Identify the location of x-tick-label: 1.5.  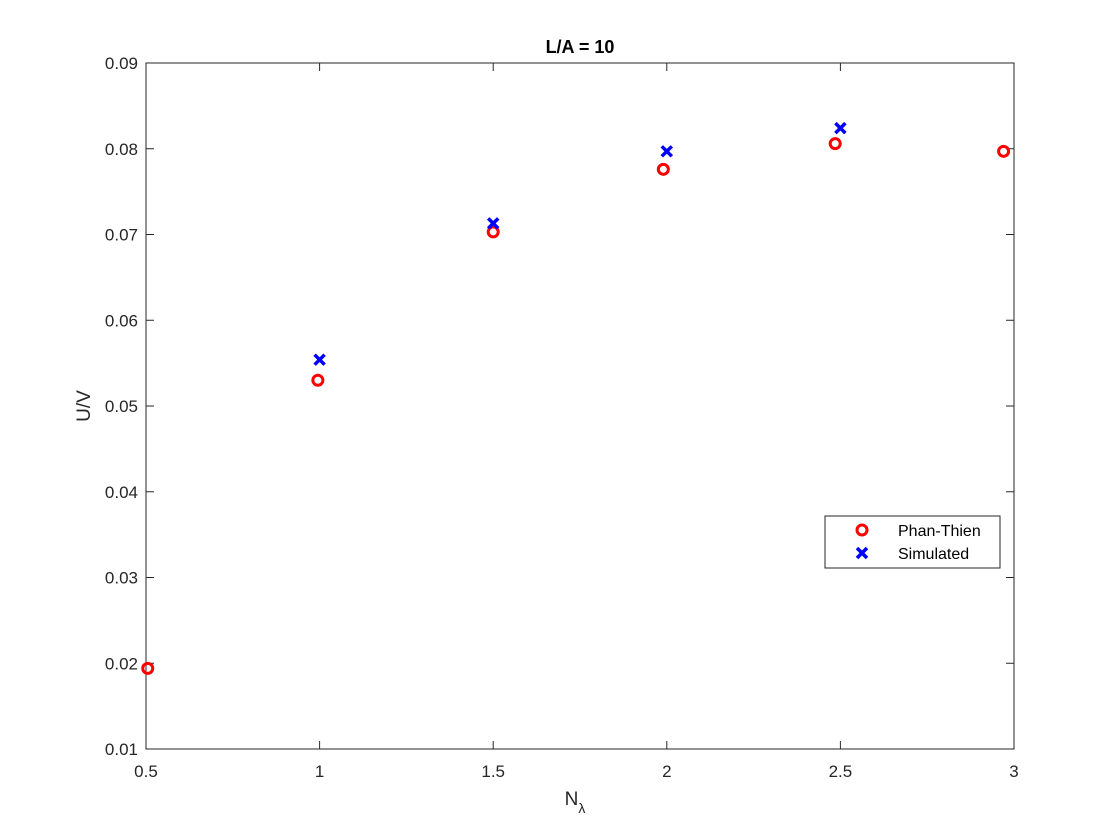
(493, 771).